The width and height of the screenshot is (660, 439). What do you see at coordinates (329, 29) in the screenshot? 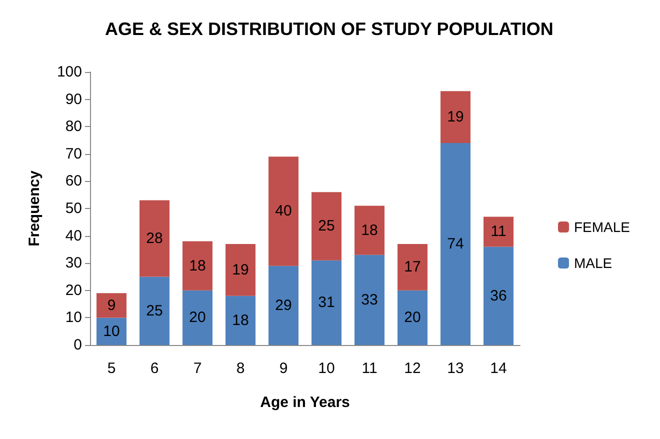
I see `chart-title: AGE & SEX DISTRIBUTION OF STUDY POPULATION` at bounding box center [329, 29].